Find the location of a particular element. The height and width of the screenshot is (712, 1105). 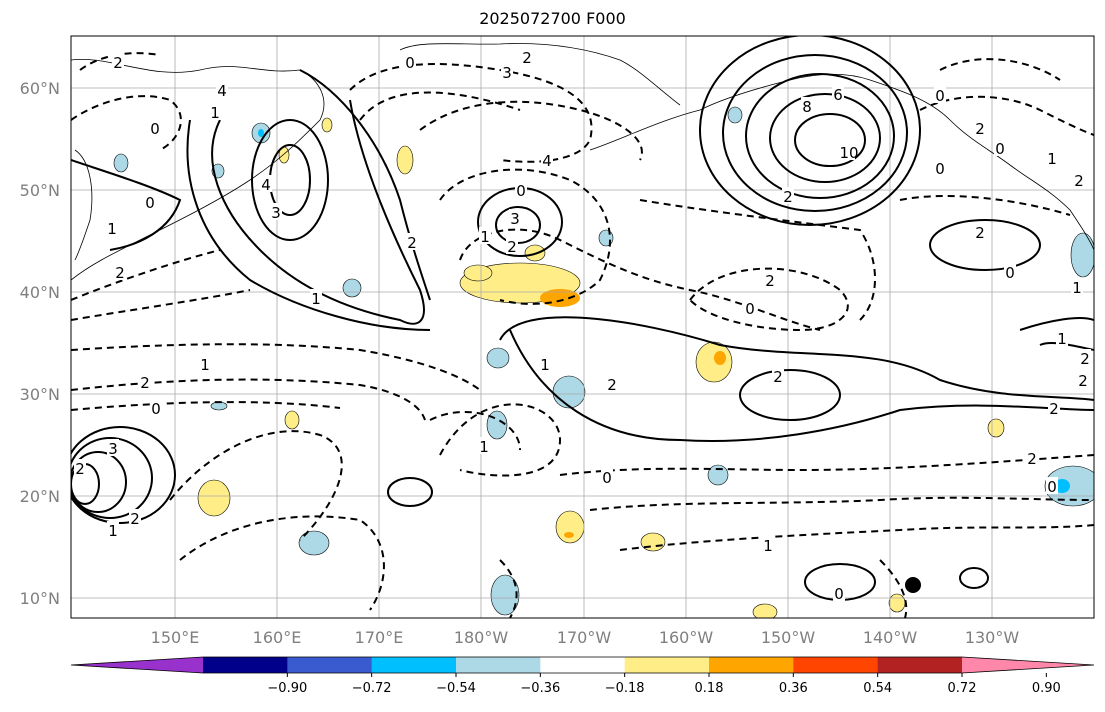

lat-label: 50°N is located at coordinates (40, 190).